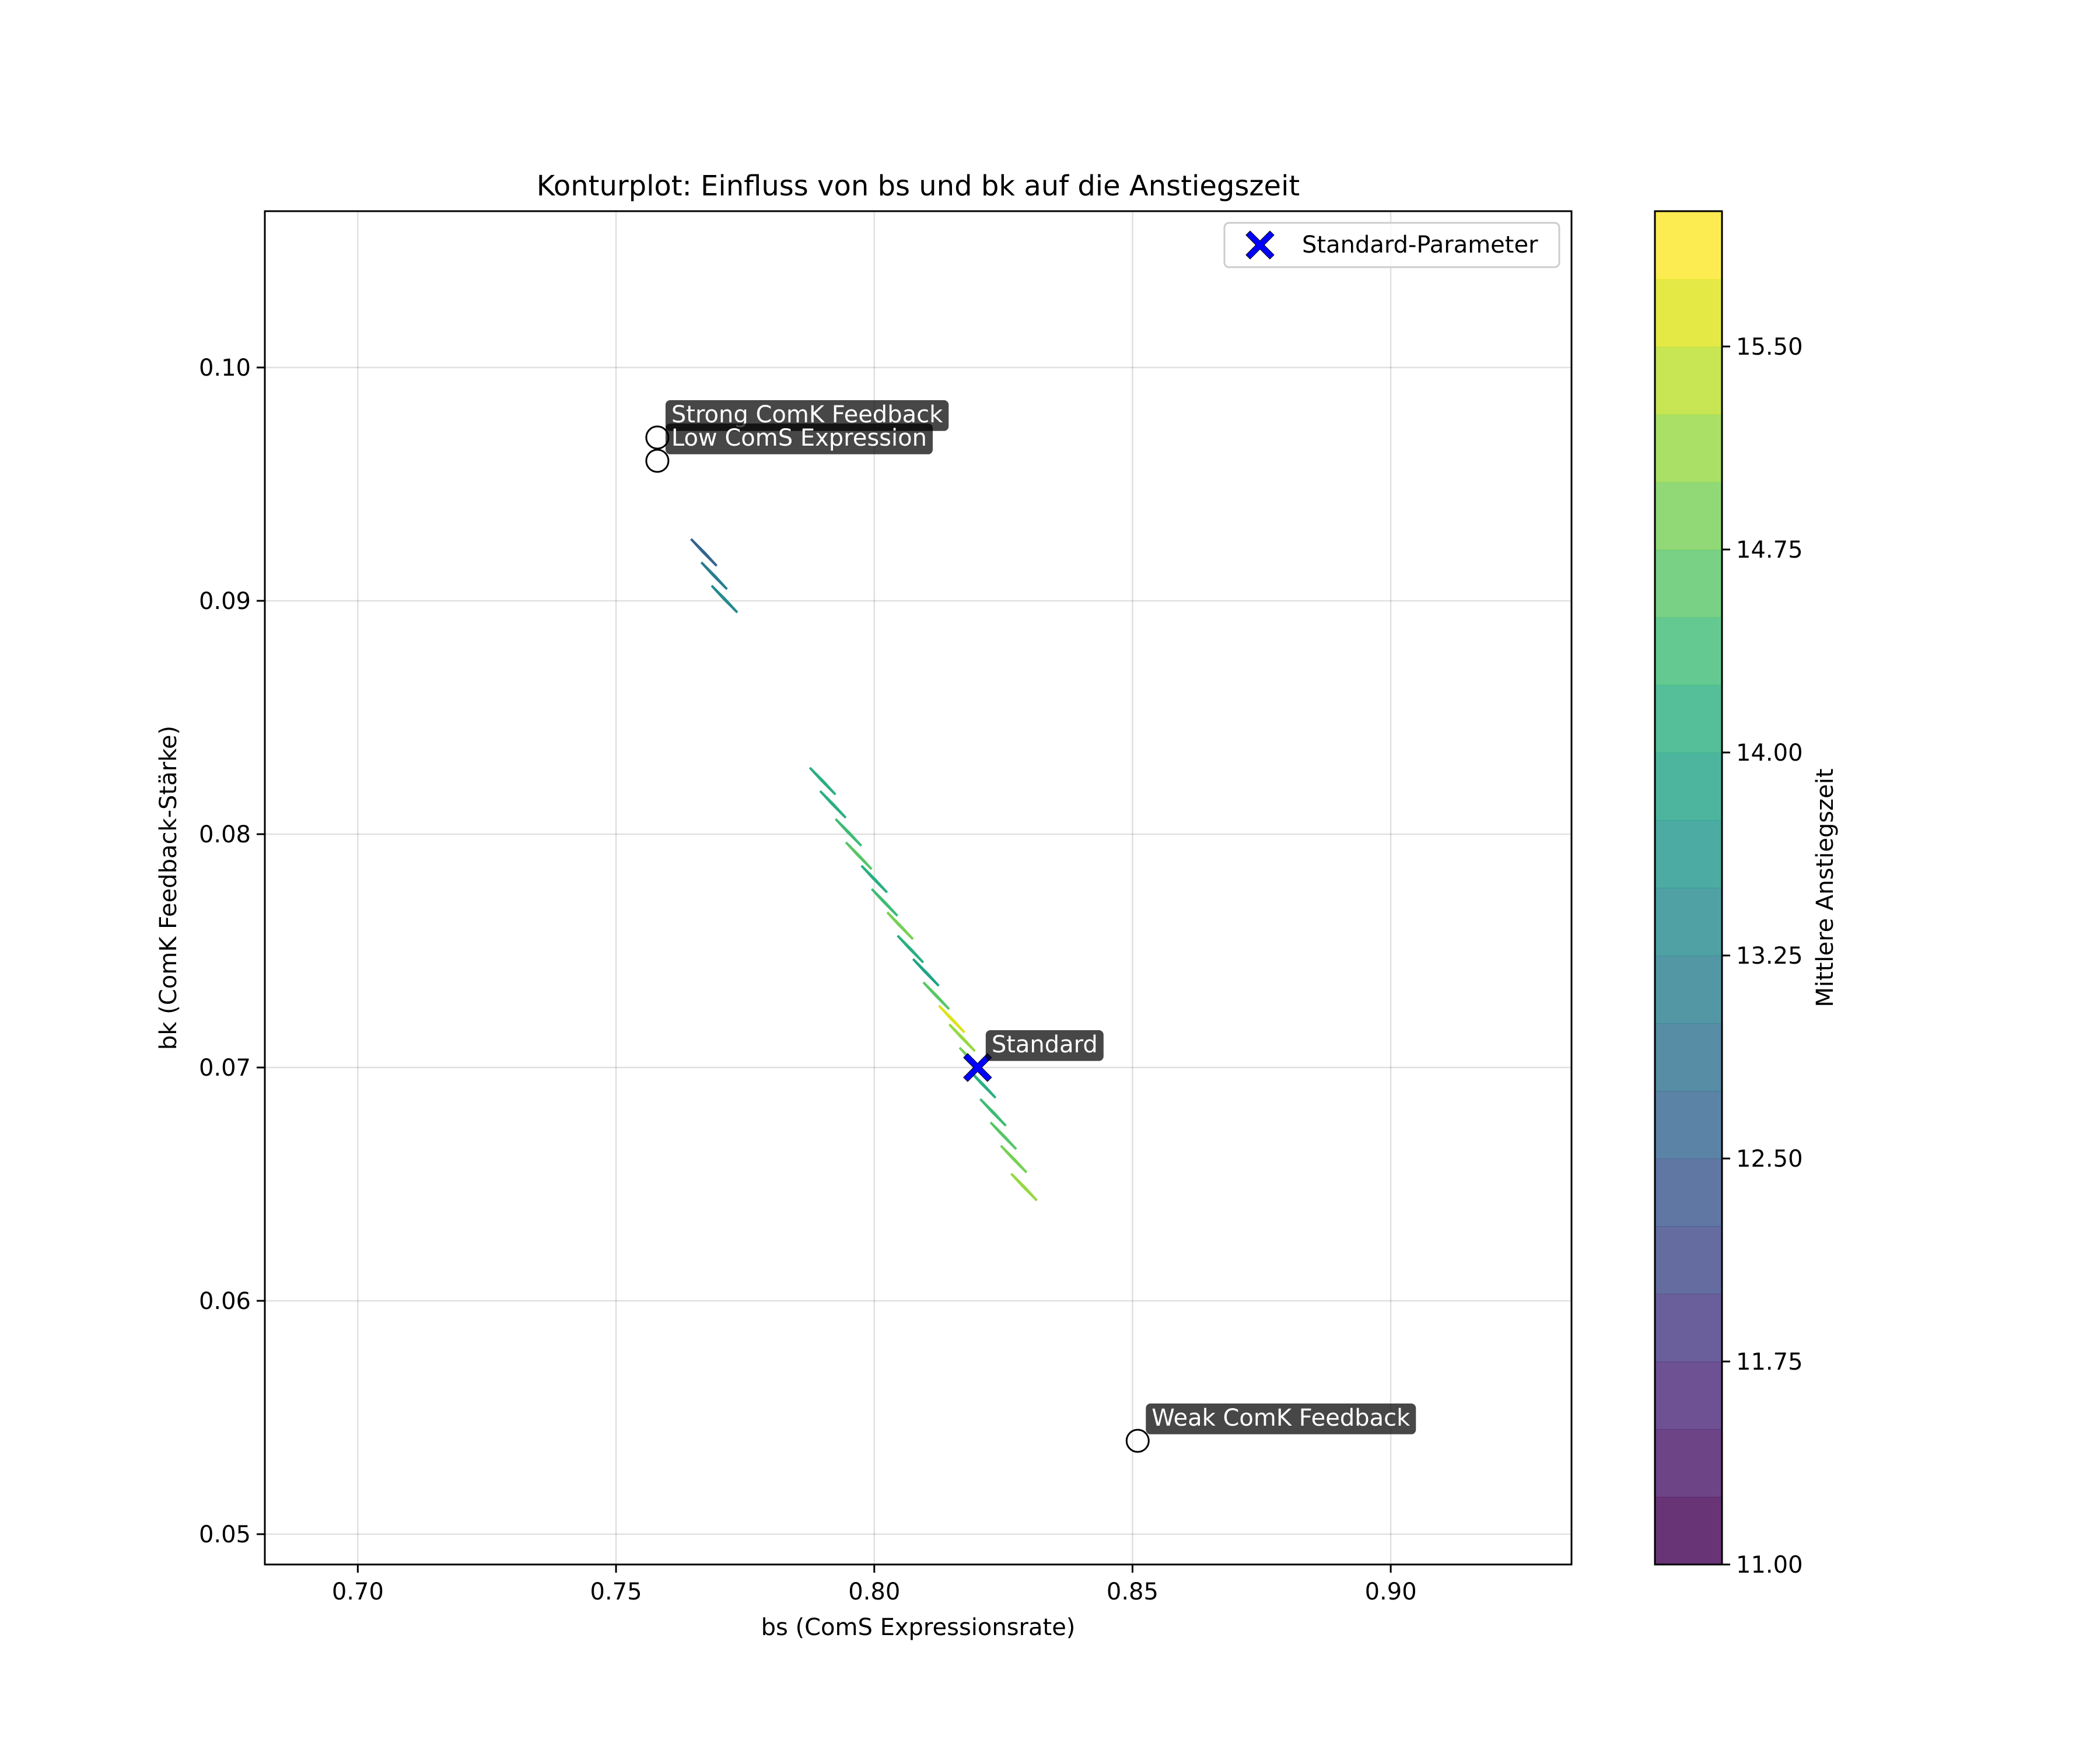 The height and width of the screenshot is (1750, 2100). I want to click on colorbar-tick-label: 15.50, so click(1769, 347).